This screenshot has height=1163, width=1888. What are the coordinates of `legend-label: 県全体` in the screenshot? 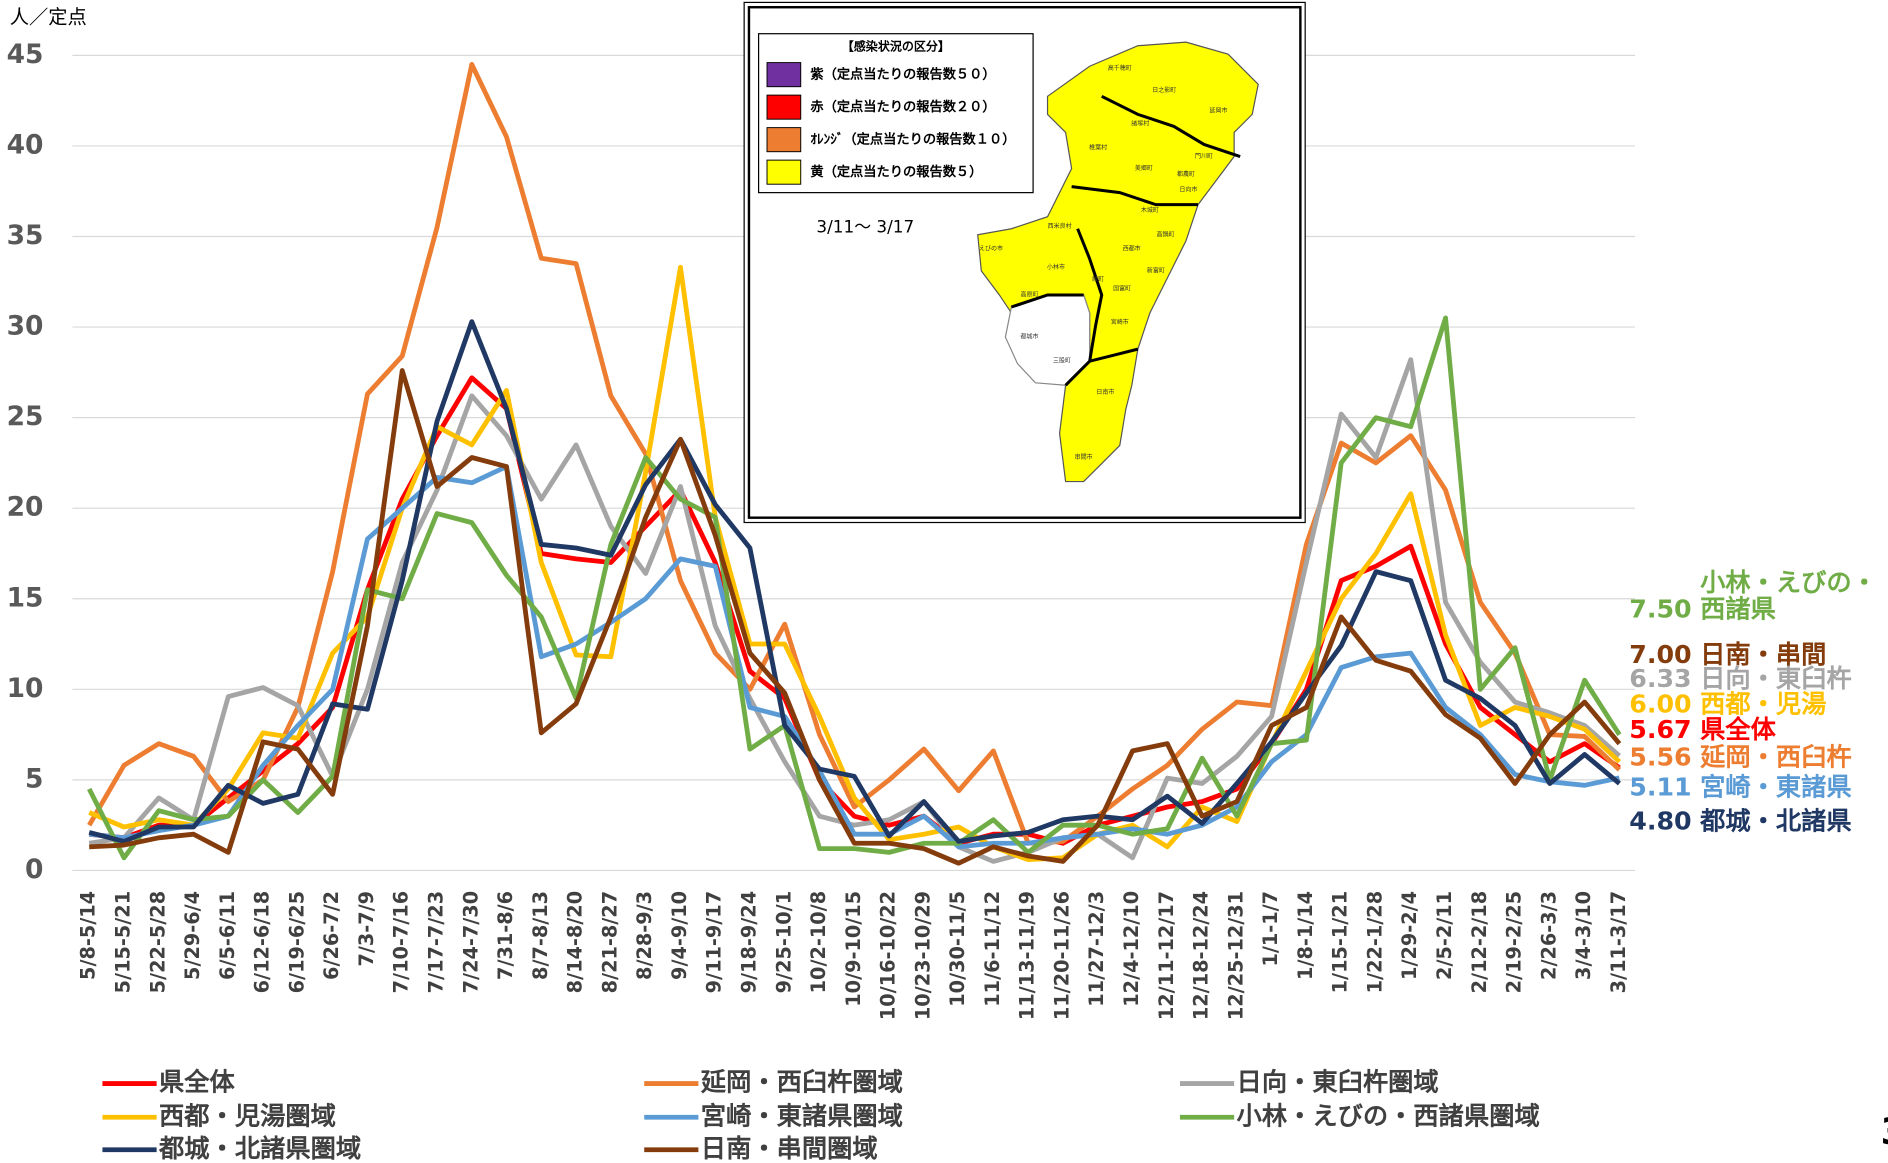 It's located at (197, 1082).